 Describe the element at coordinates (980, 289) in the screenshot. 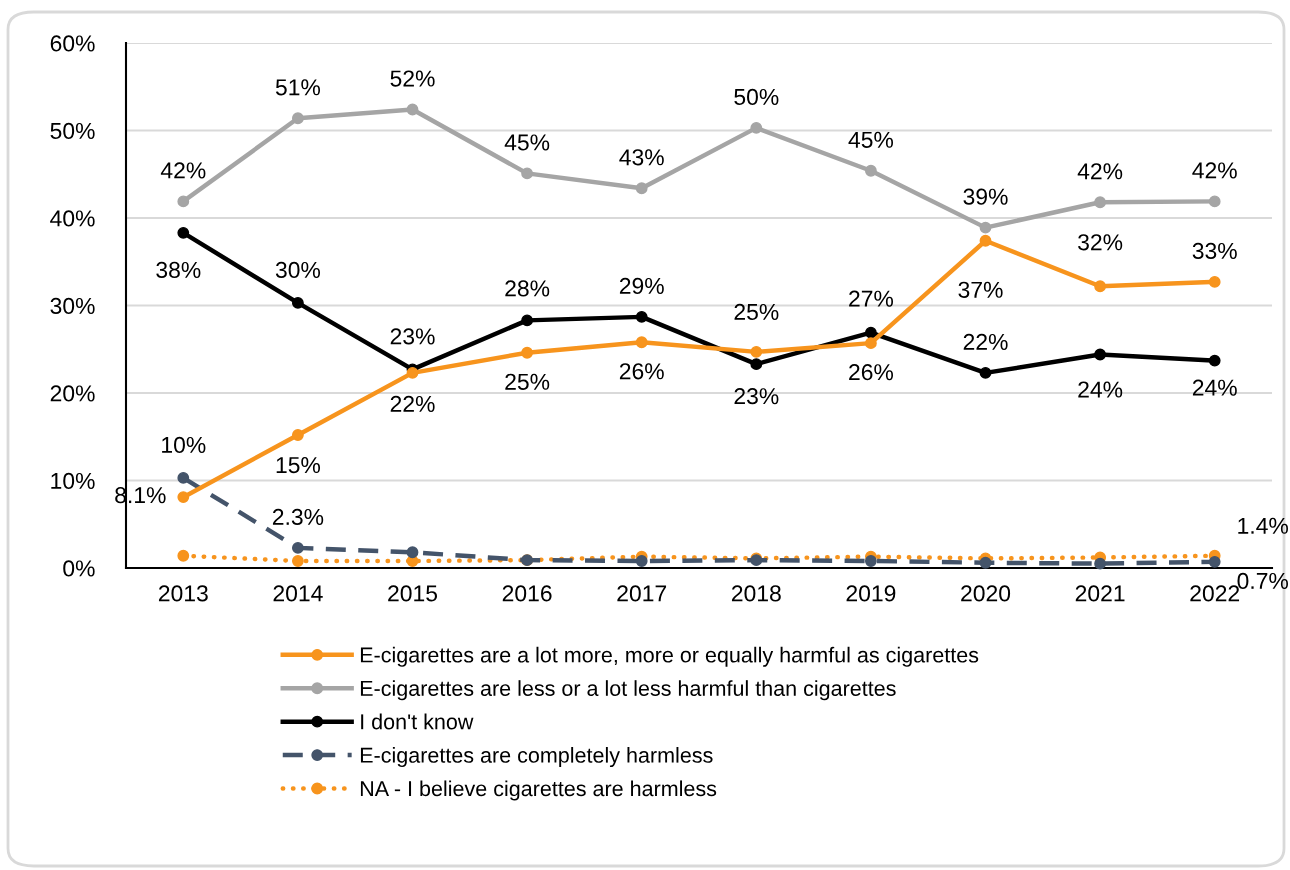

I see `data-label: 37%` at that location.